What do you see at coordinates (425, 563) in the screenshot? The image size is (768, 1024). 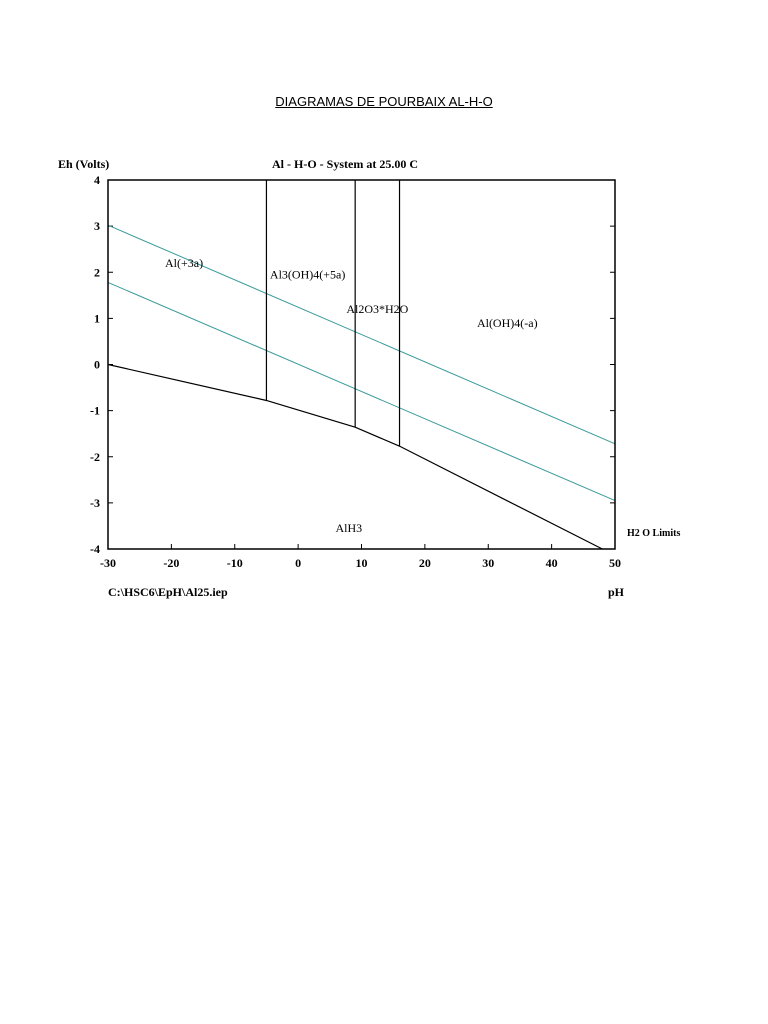 I see `x-tick-label: 20` at bounding box center [425, 563].